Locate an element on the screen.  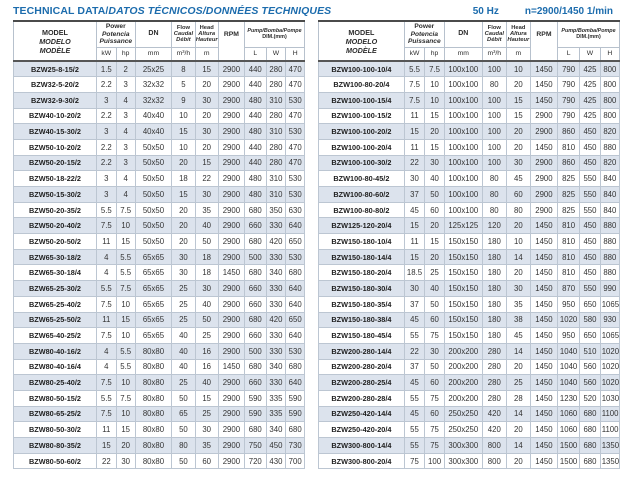
value-cell: 810 is located at coordinates (568, 241).